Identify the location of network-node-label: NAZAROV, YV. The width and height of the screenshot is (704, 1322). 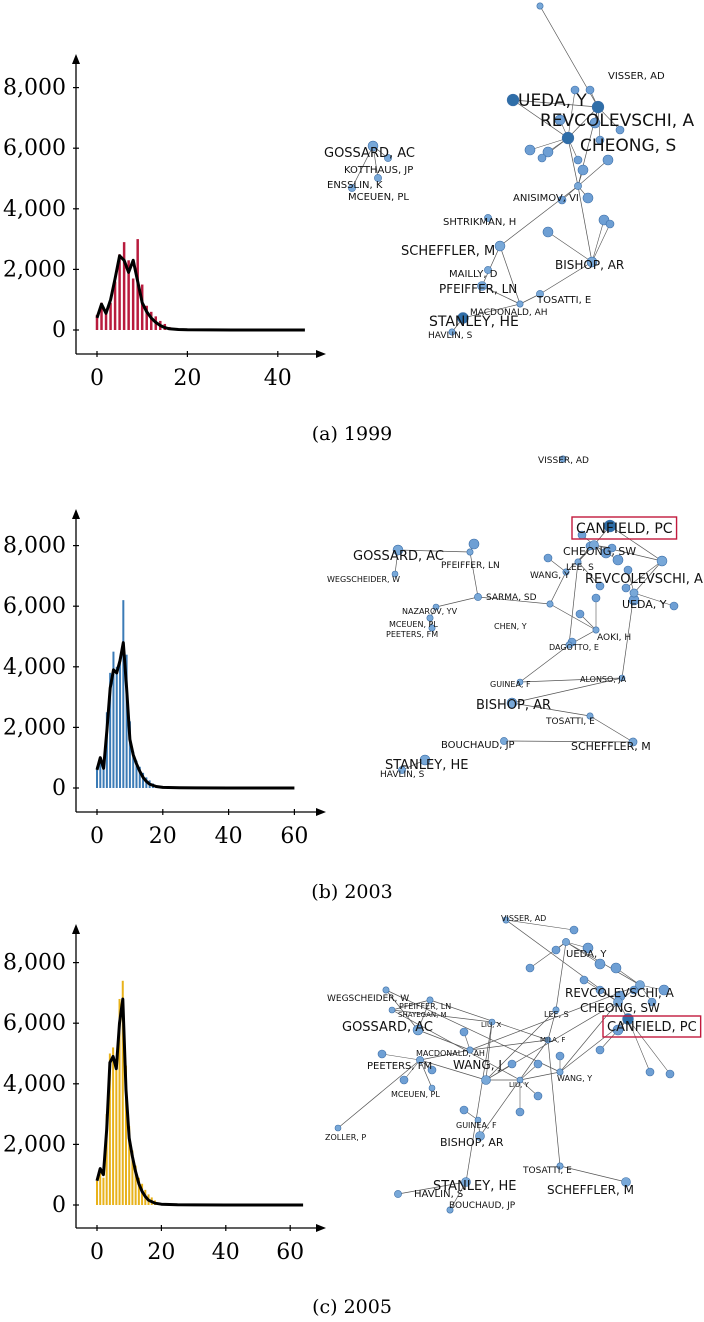
(430, 611).